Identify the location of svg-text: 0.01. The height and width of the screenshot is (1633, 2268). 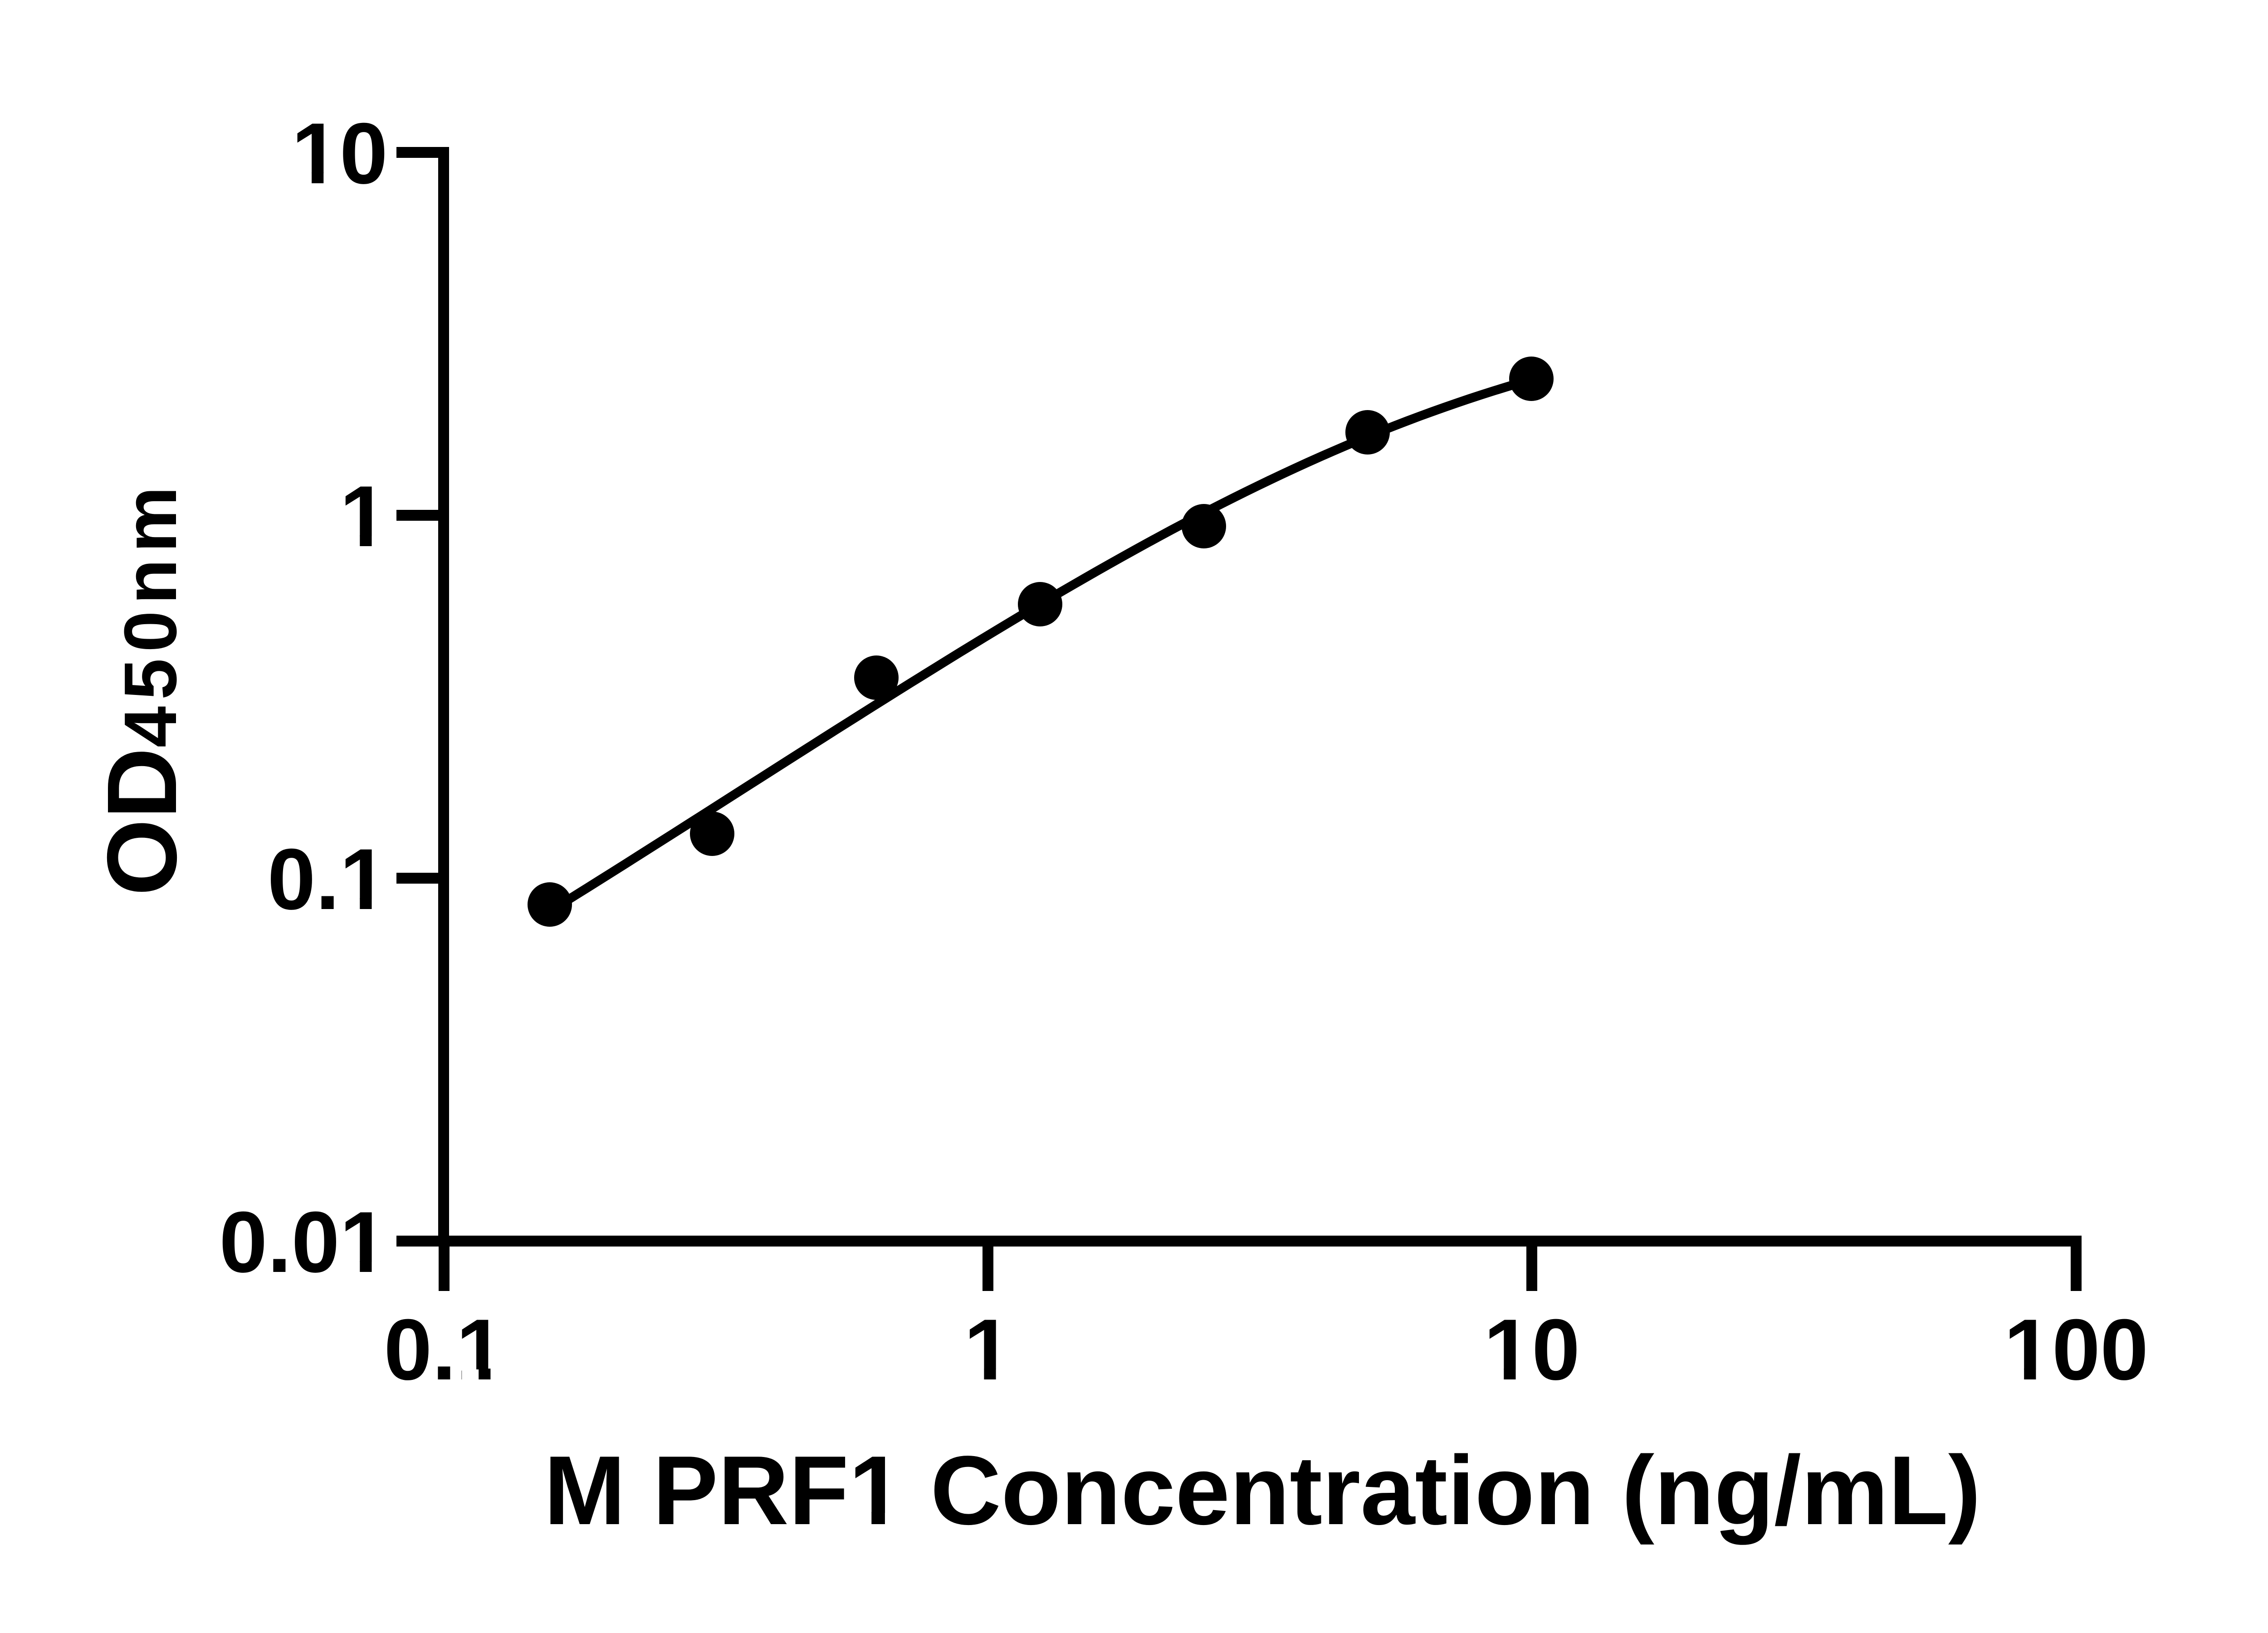
(304, 1242).